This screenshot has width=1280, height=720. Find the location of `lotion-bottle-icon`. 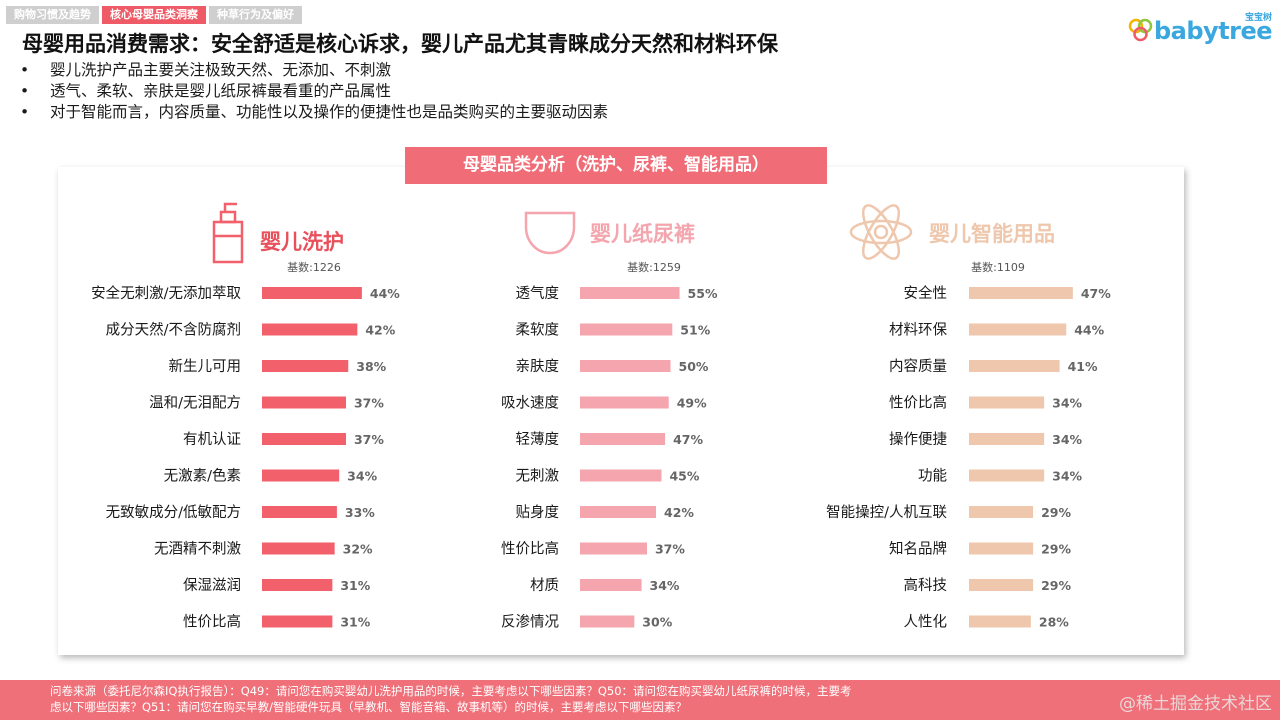

lotion-bottle-icon is located at coordinates (228, 233).